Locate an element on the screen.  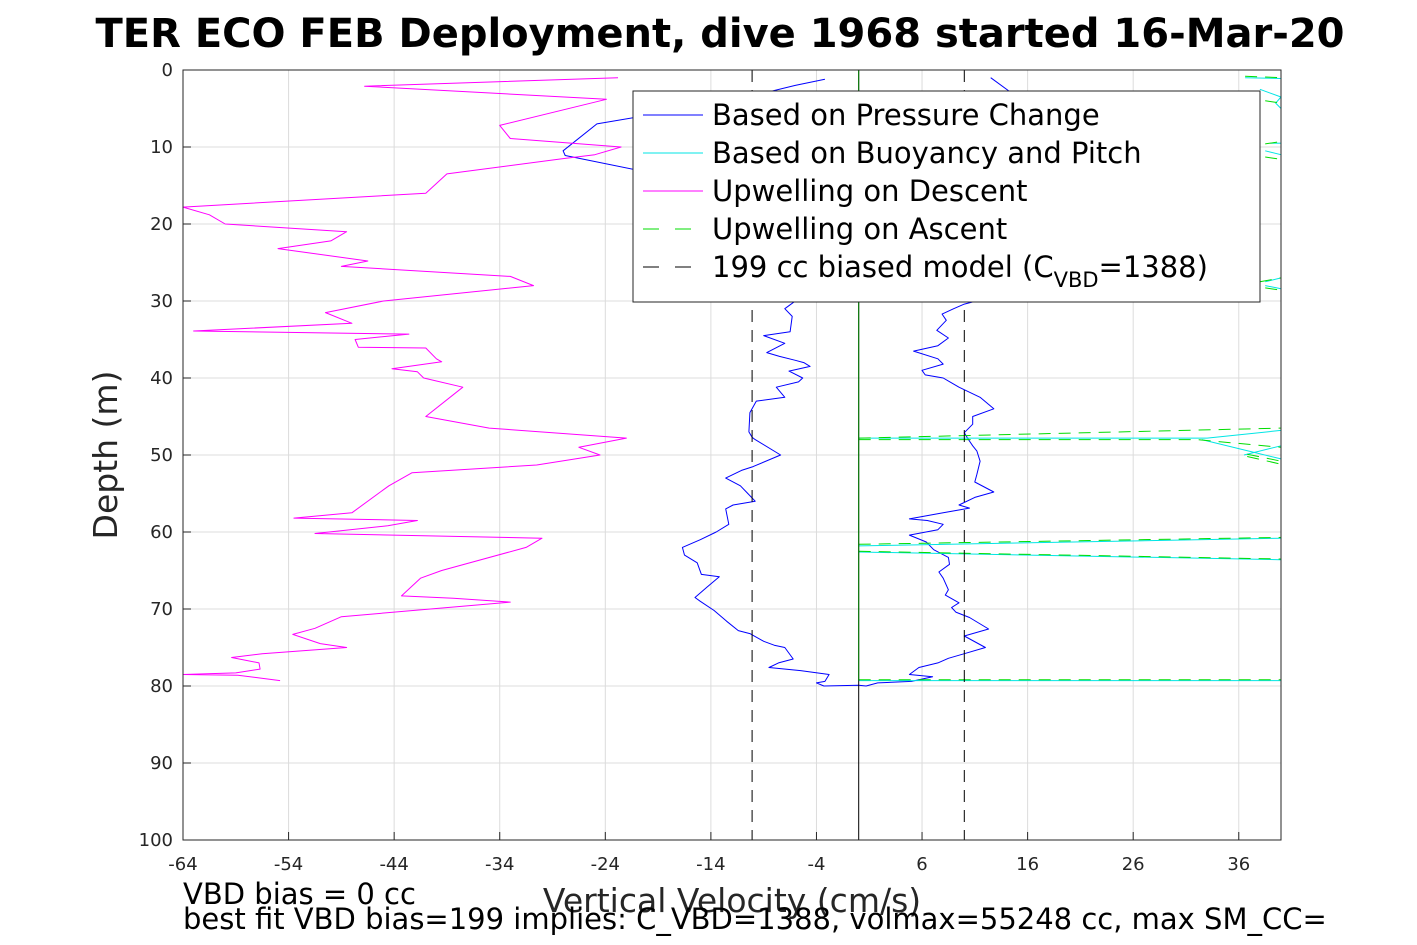
y-tick-label: 40 is located at coordinates (161, 378).